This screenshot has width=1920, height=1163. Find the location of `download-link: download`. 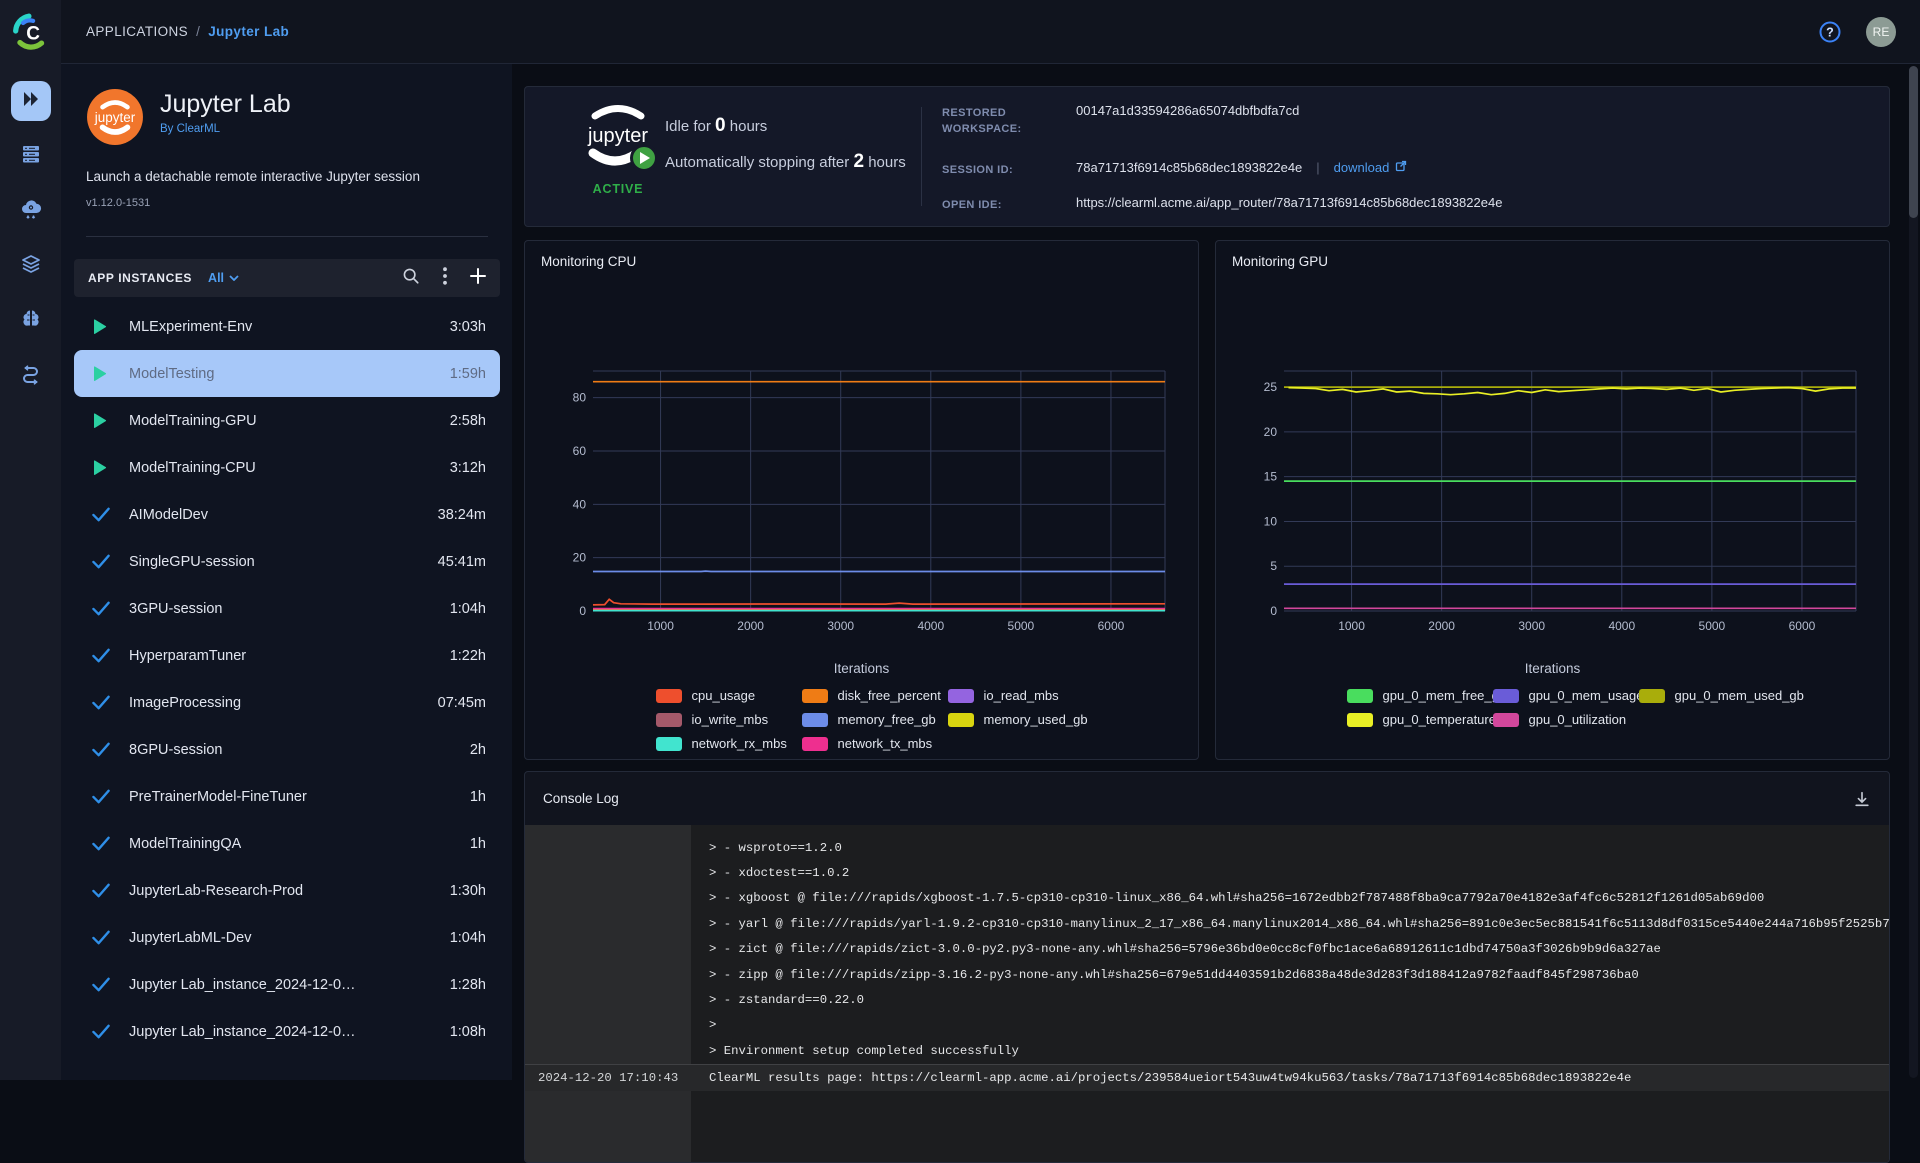

download-link: download is located at coordinates (1371, 167).